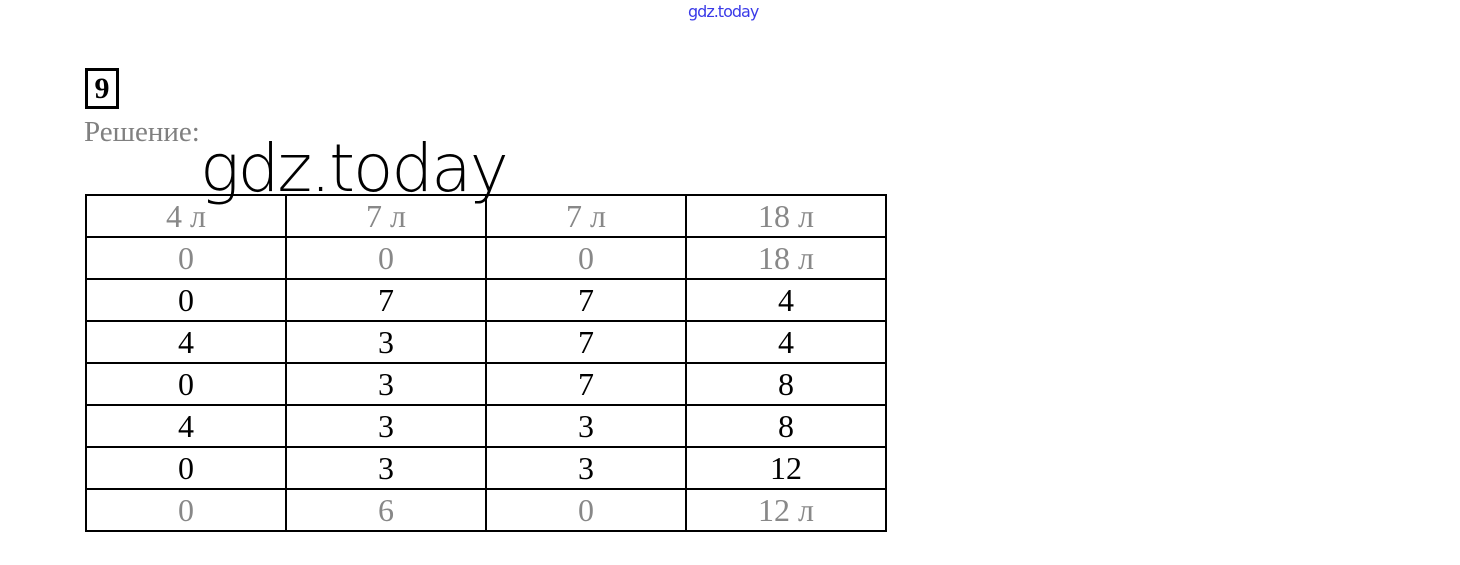 The height and width of the screenshot is (565, 1460). What do you see at coordinates (386, 510) in the screenshot?
I see `table-cell: 6` at bounding box center [386, 510].